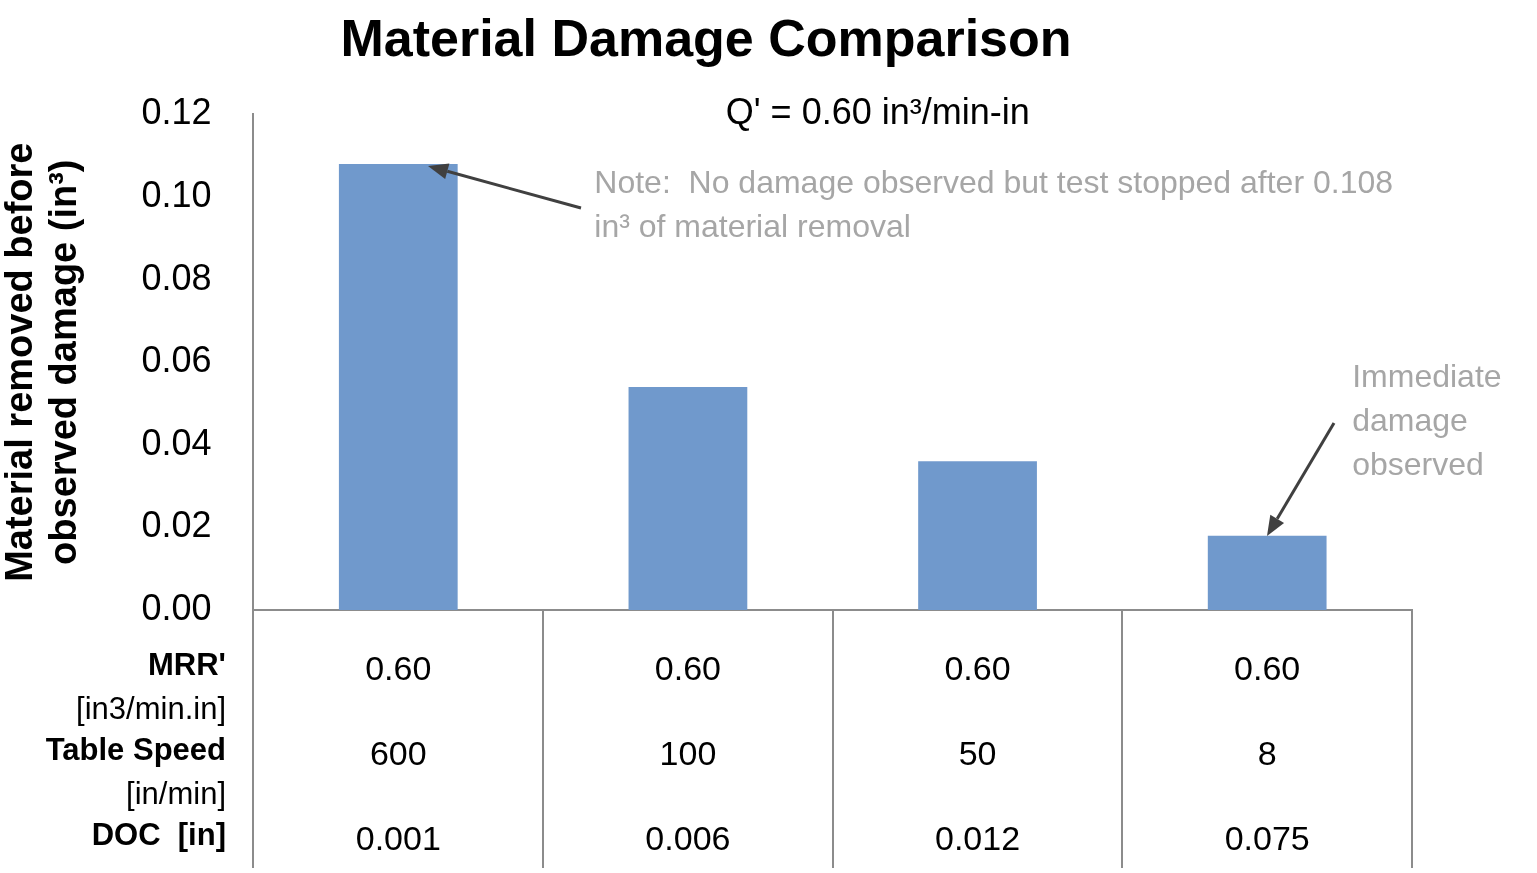 The width and height of the screenshot is (1537, 873). What do you see at coordinates (688, 752) in the screenshot?
I see `category-label: 0.60 100 0.006` at bounding box center [688, 752].